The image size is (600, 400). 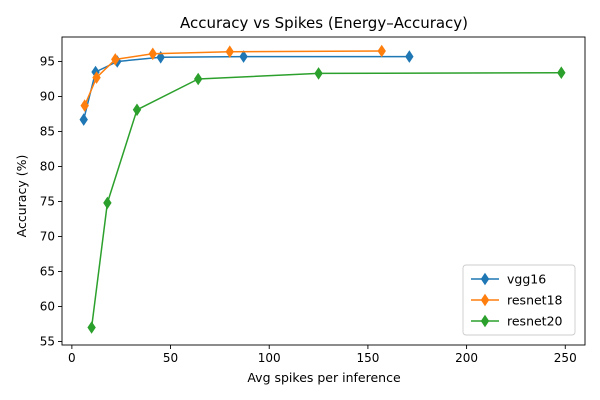 I want to click on legend-item-resnet18: resnet18, so click(x=517, y=300).